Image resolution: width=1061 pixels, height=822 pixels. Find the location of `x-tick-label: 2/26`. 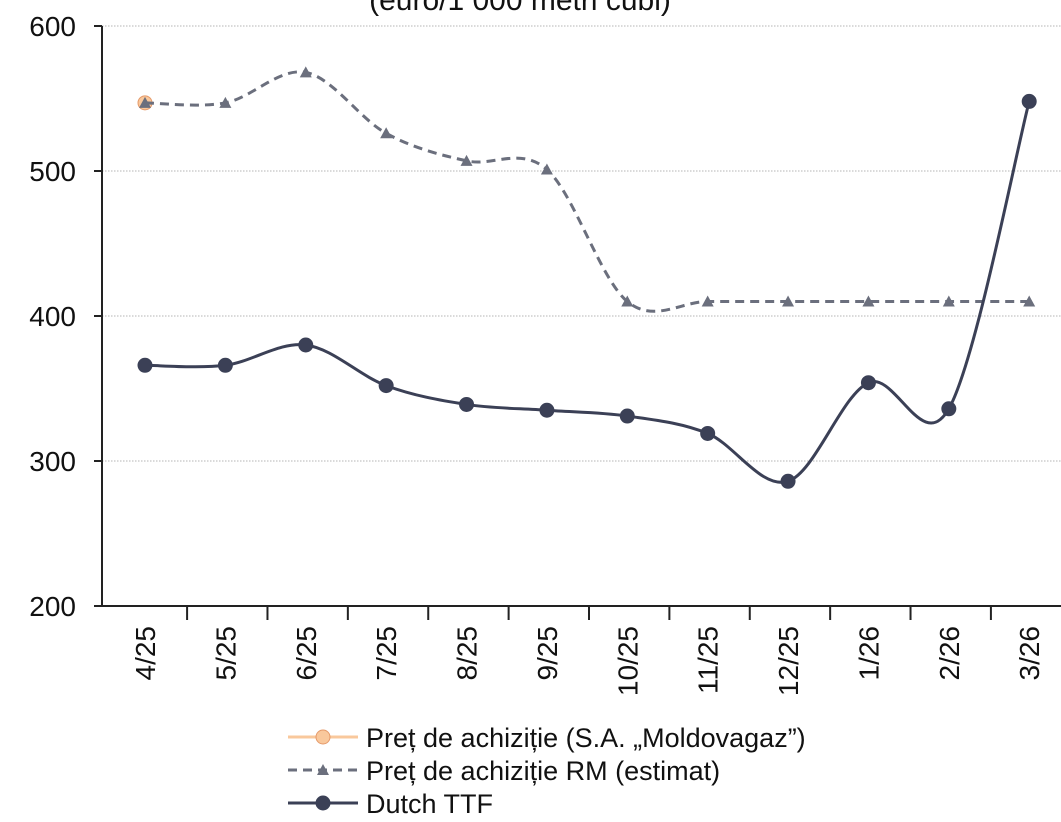

x-tick-label: 2/26 is located at coordinates (949, 653).